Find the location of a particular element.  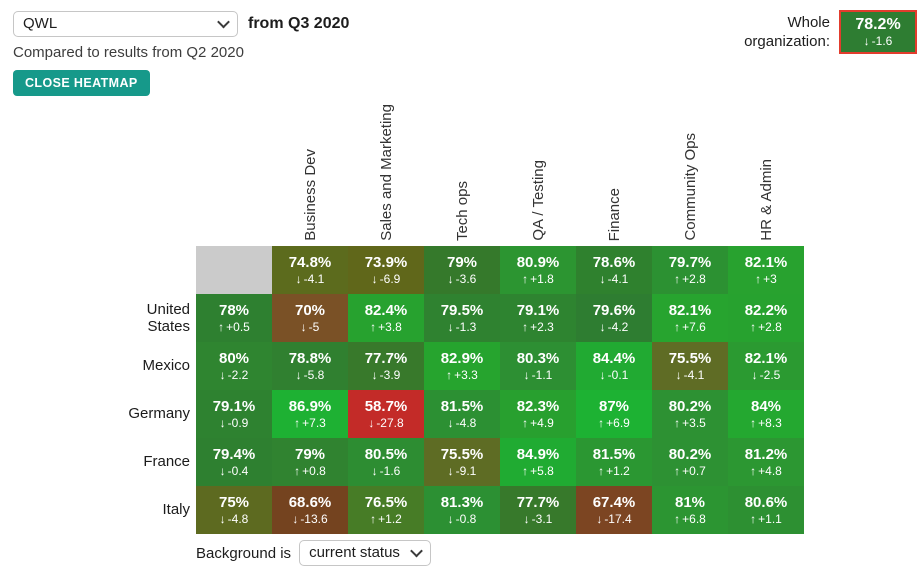

column-header-text: Finance is located at coordinates (614, 214).